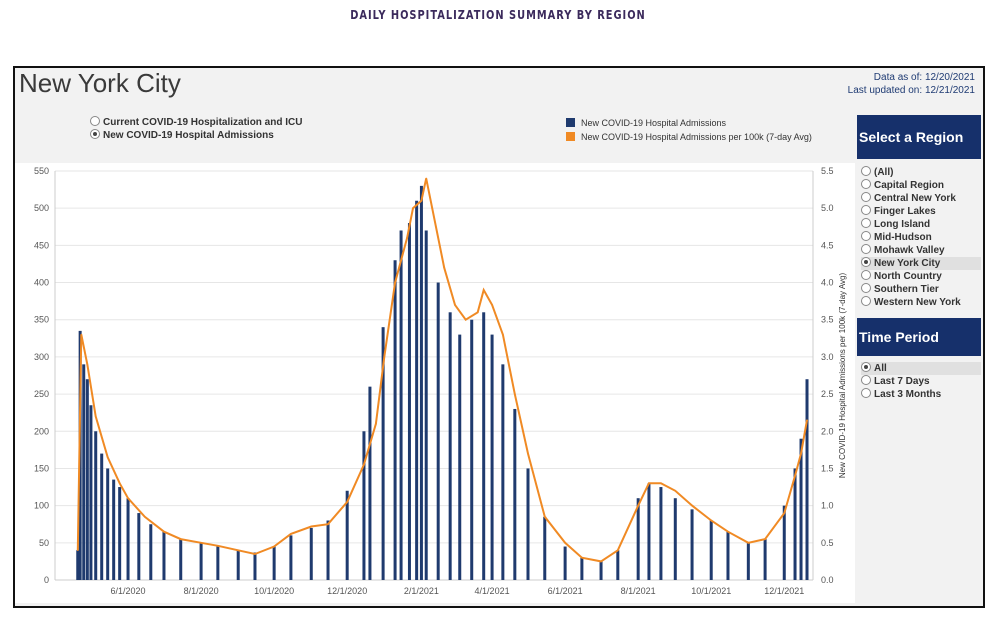 The width and height of the screenshot is (996, 618). What do you see at coordinates (921, 237) in the screenshot?
I see `region-option: Mid-Hudson` at bounding box center [921, 237].